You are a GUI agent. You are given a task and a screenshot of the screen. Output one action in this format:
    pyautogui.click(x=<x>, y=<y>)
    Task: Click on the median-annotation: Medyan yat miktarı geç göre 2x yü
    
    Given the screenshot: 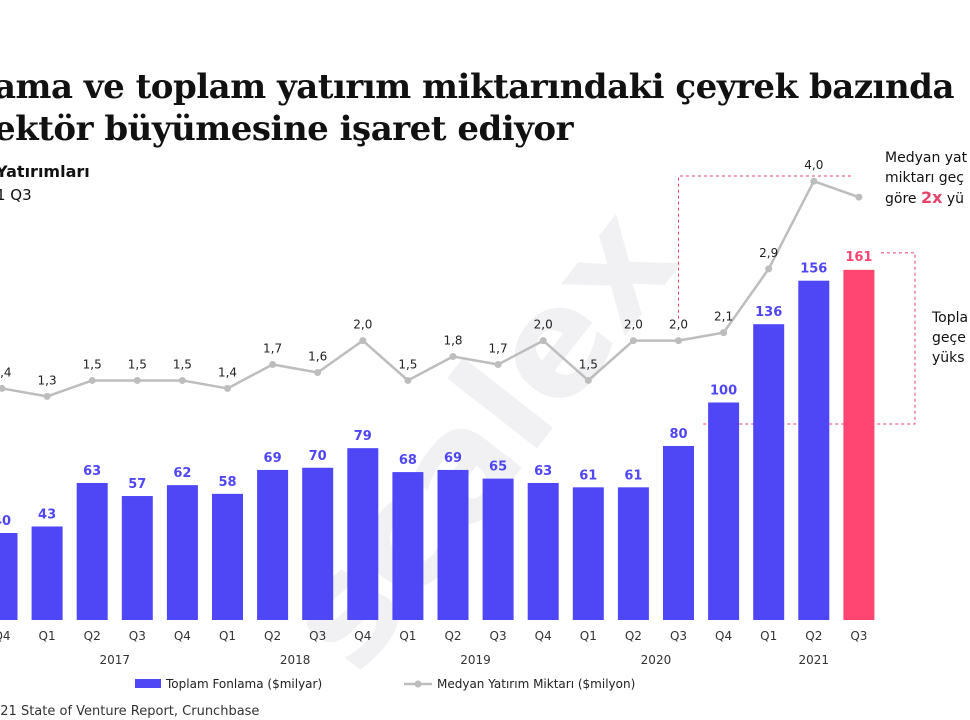 What is the action you would take?
    pyautogui.click(x=926, y=178)
    